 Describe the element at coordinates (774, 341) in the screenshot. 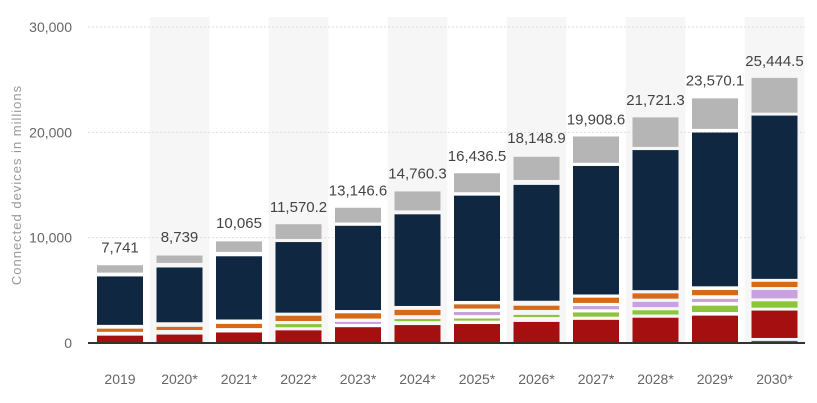

I see `bar-segment-blue` at that location.